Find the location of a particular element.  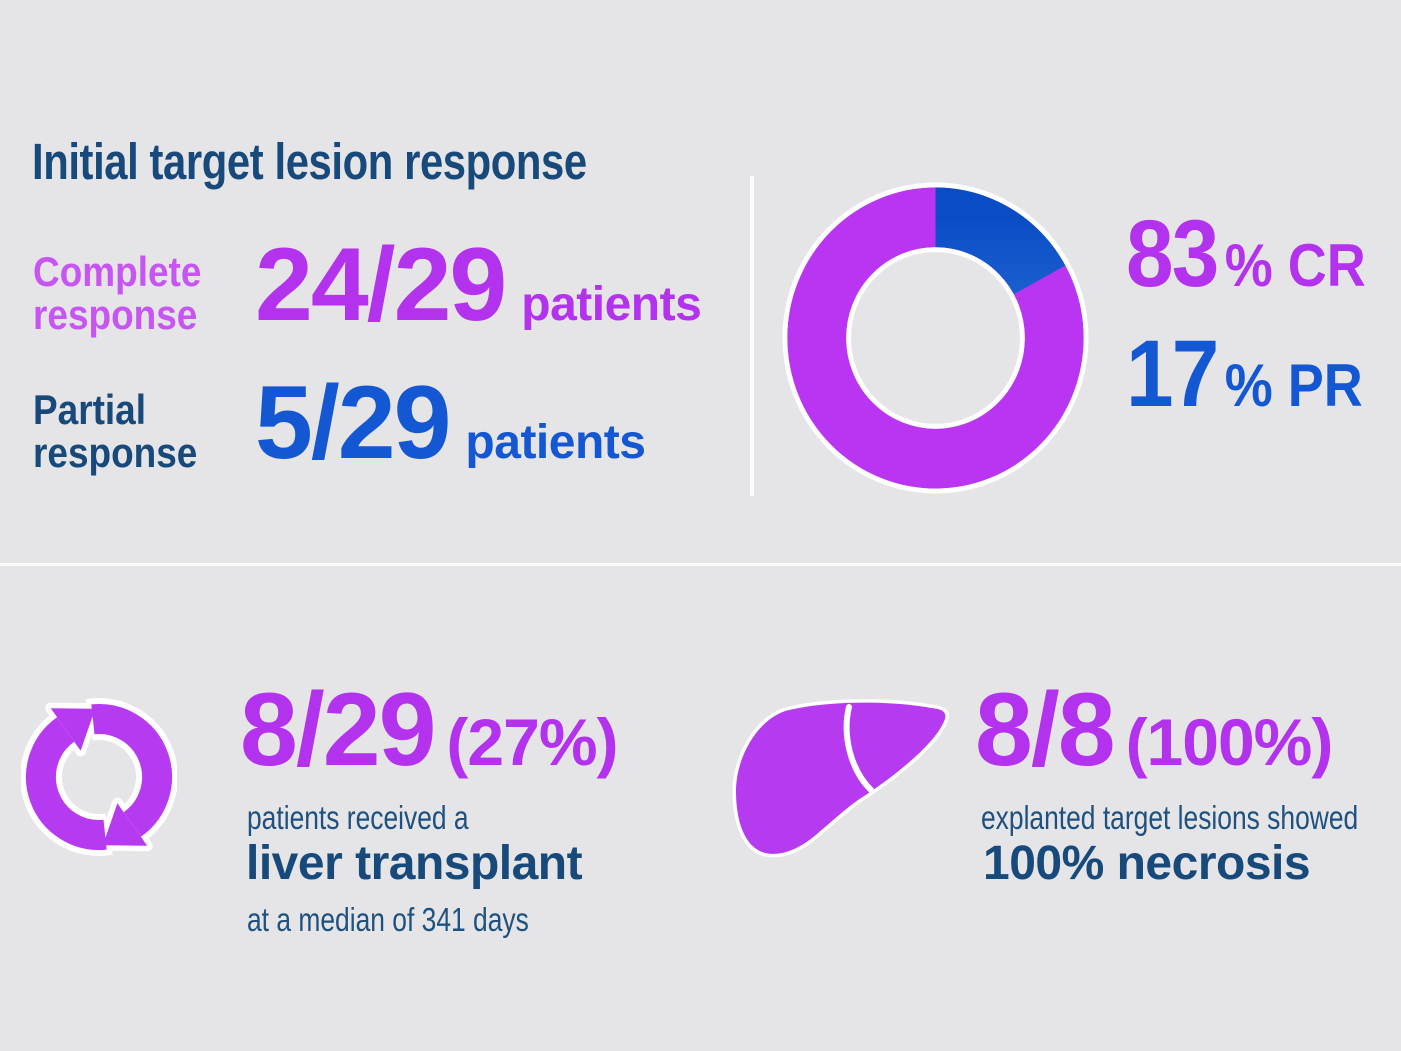

complete-response-stat: 24/29 patients is located at coordinates (478, 285).